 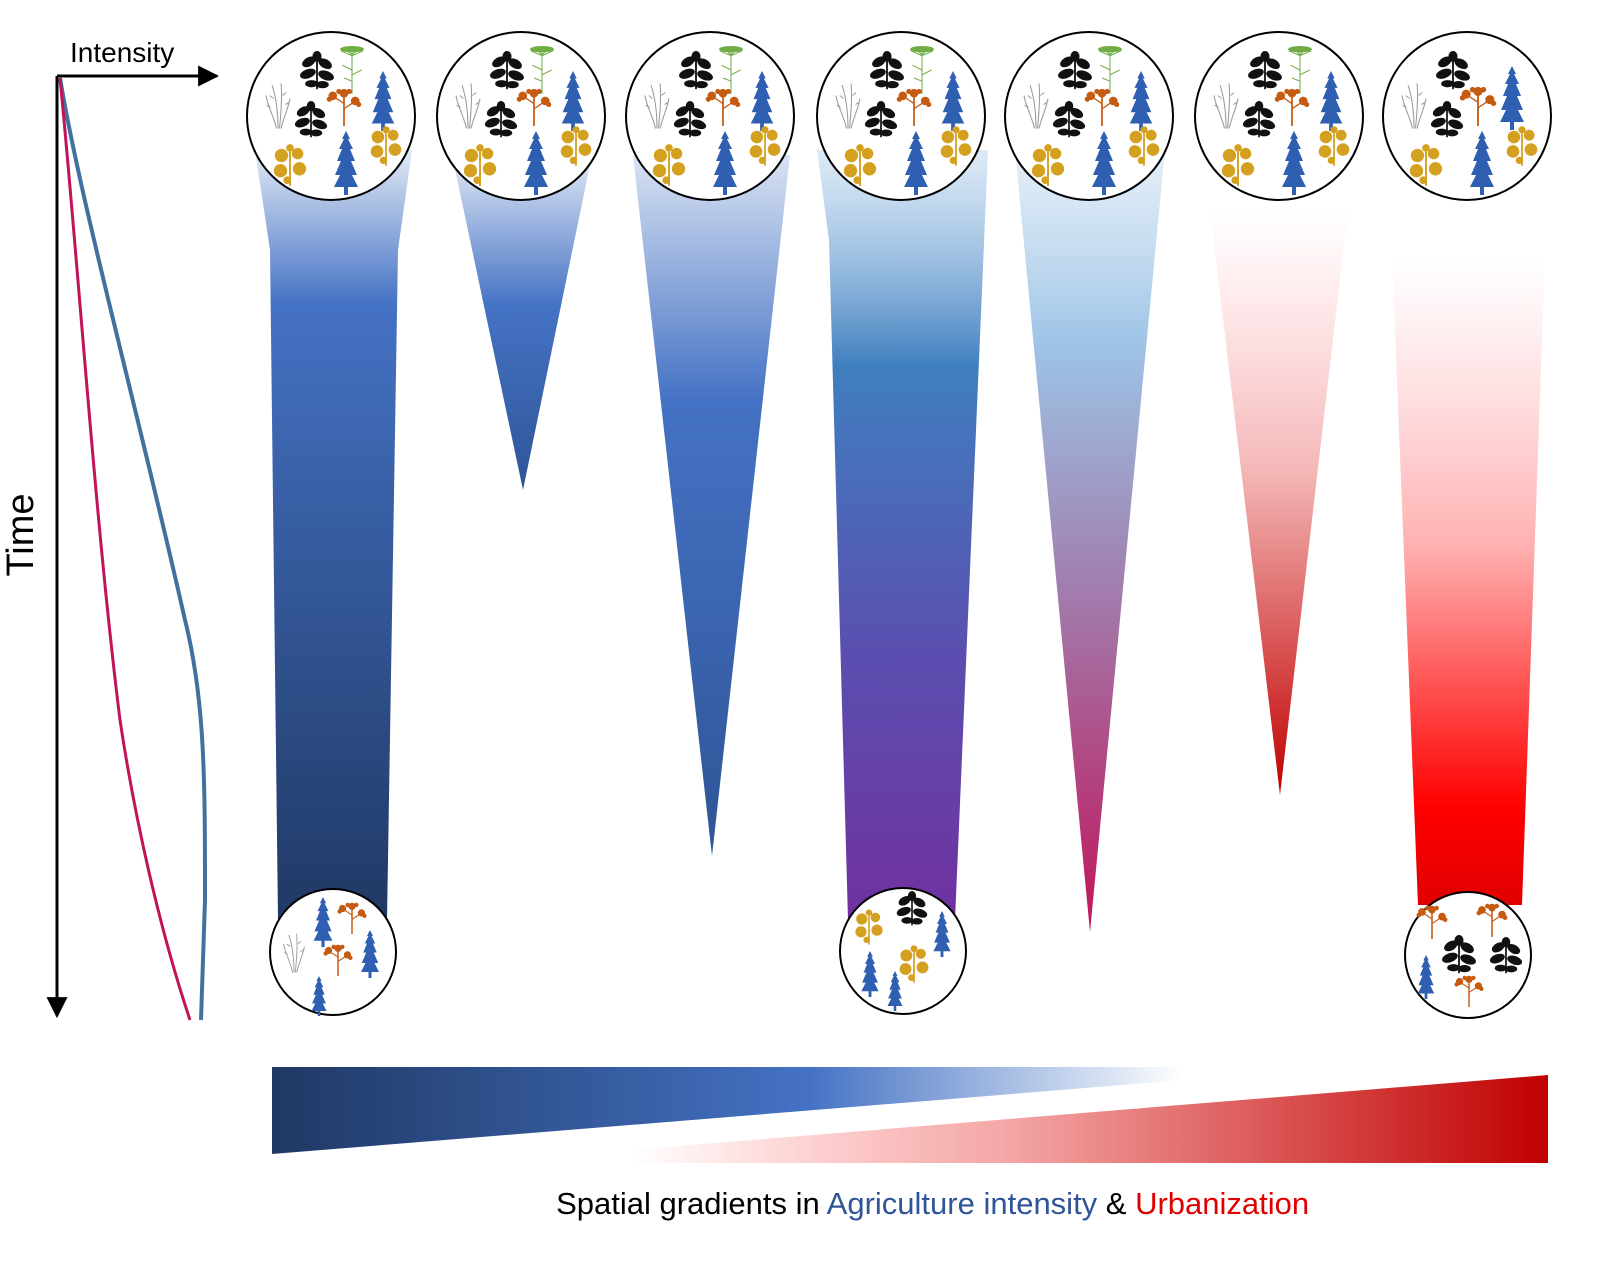 I want to click on final-communities, so click(x=900, y=953).